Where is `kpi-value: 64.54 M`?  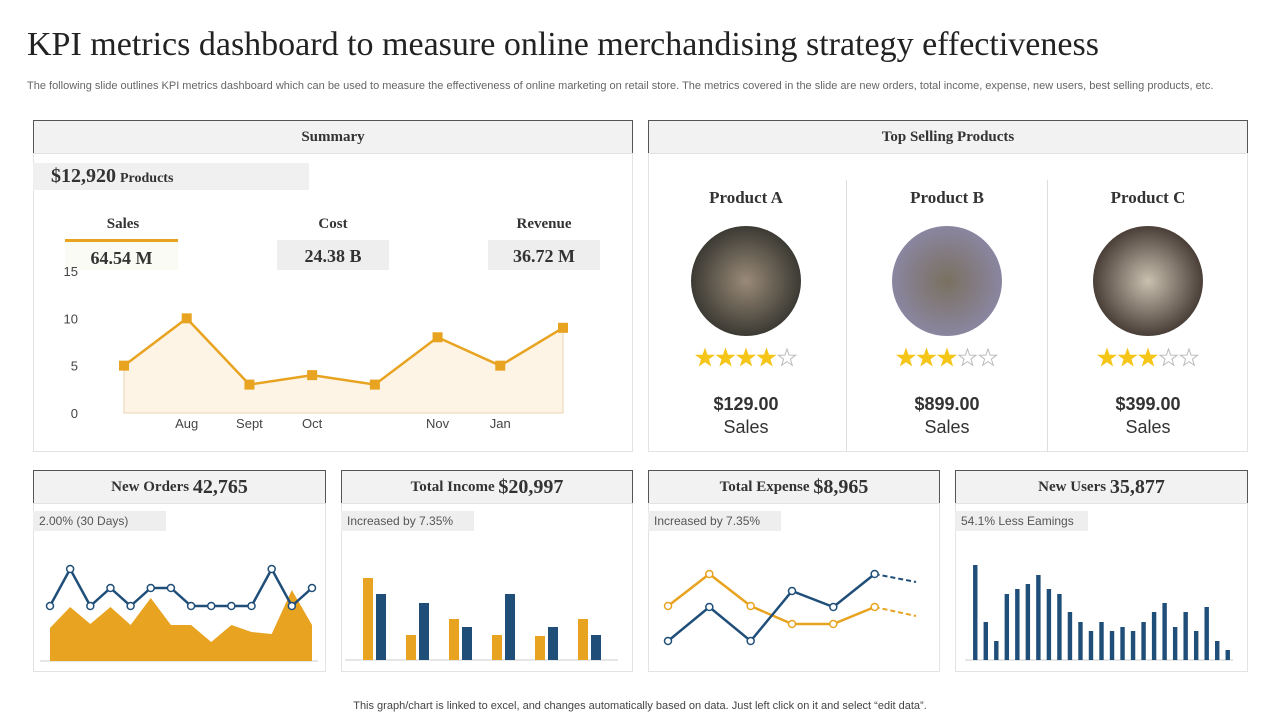
kpi-value: 64.54 M is located at coordinates (121, 254).